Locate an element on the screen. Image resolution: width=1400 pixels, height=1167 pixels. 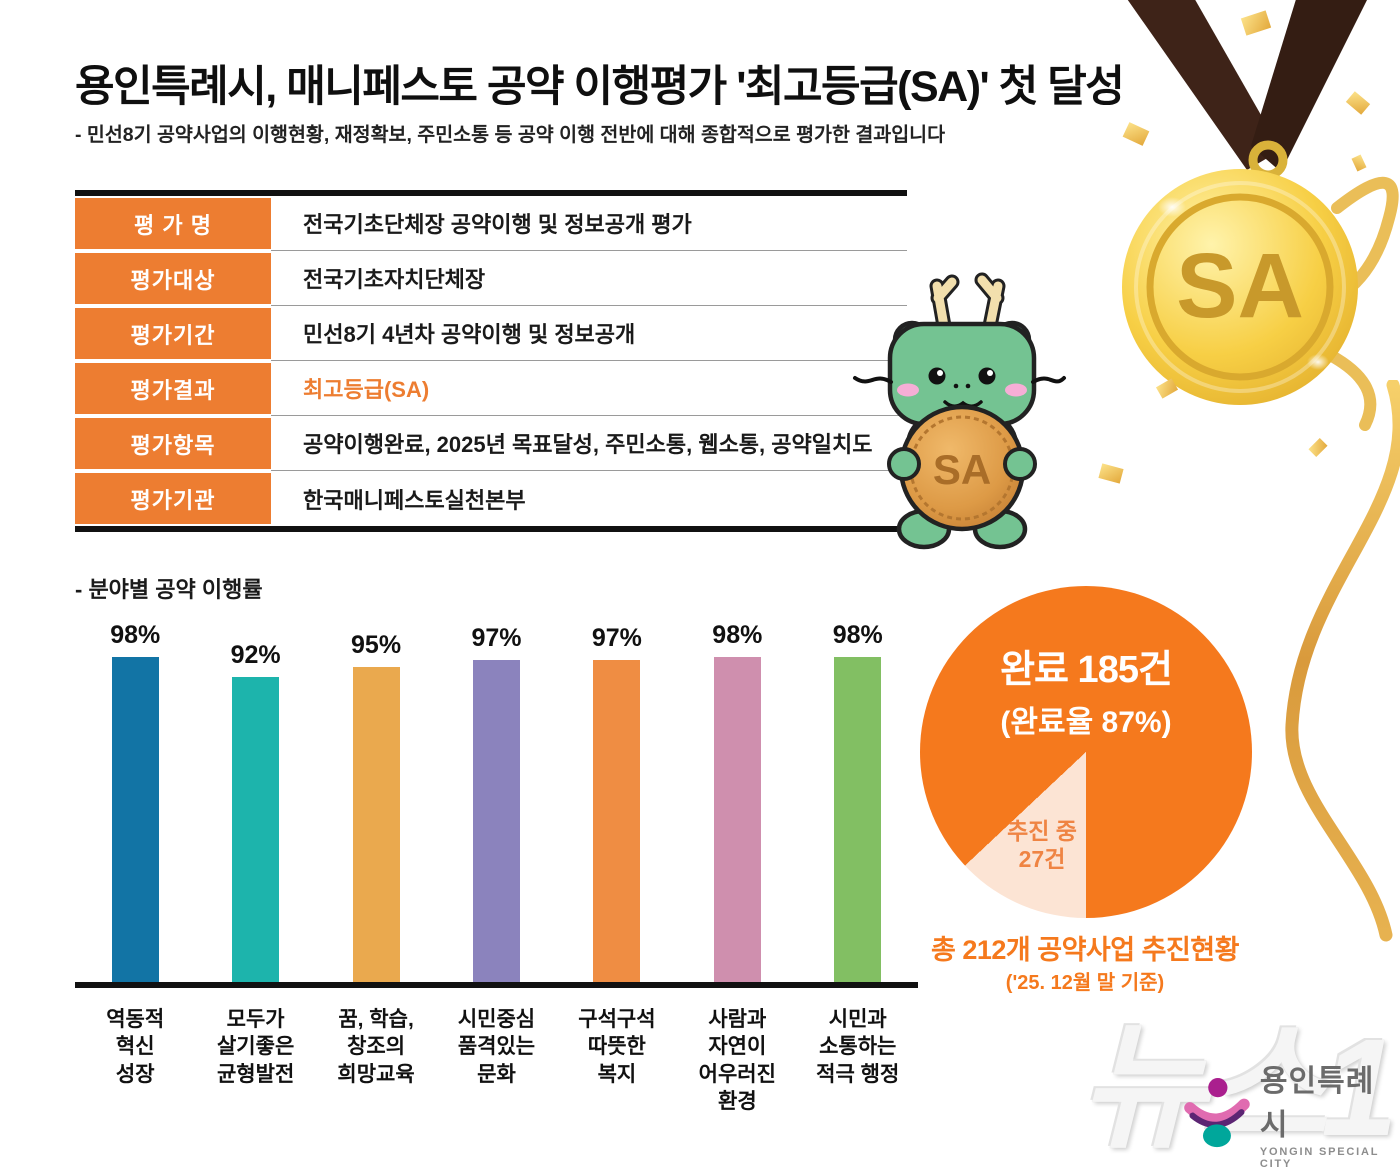
mascot-horns is located at coordinates (967, 303).